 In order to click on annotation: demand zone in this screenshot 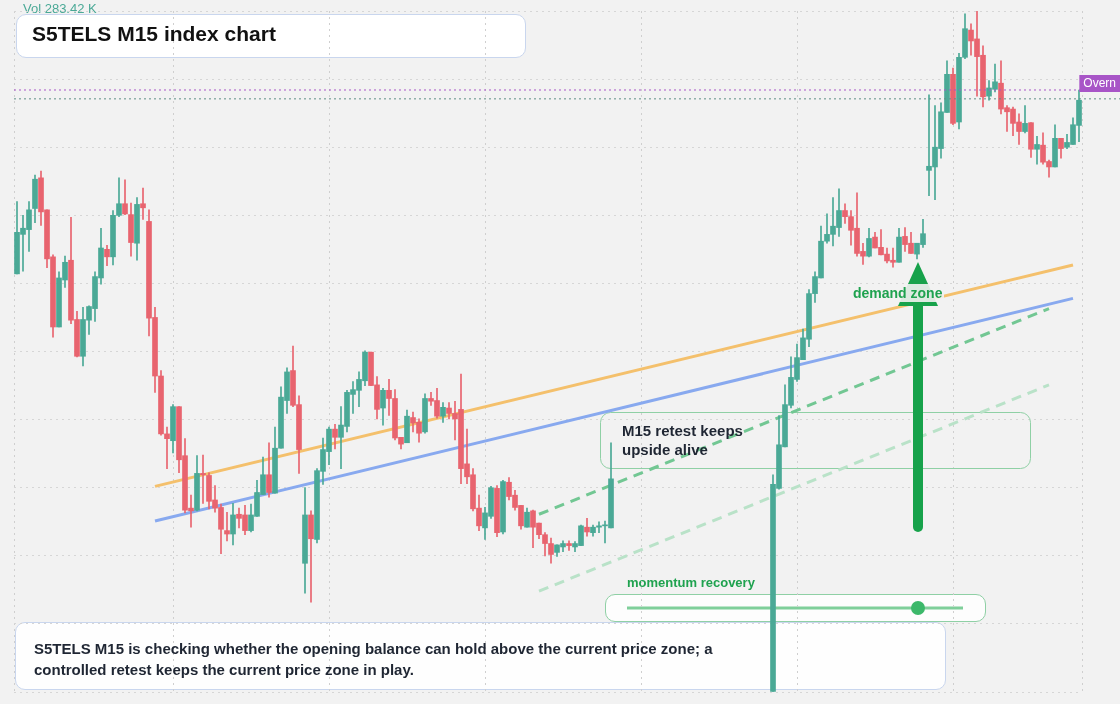, I will do `click(898, 293)`.